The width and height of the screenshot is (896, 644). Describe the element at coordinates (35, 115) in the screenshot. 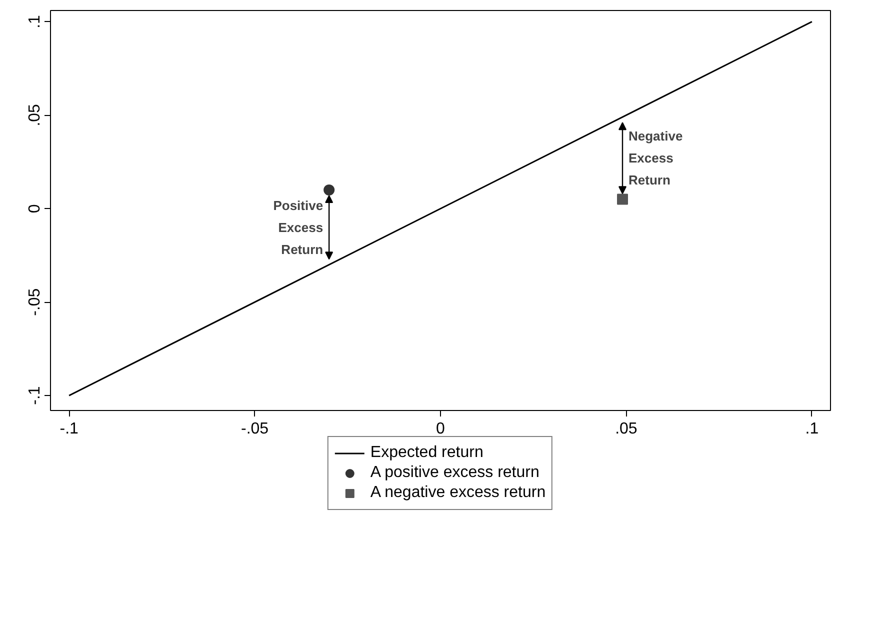

I see `y-tick-label: .05` at that location.